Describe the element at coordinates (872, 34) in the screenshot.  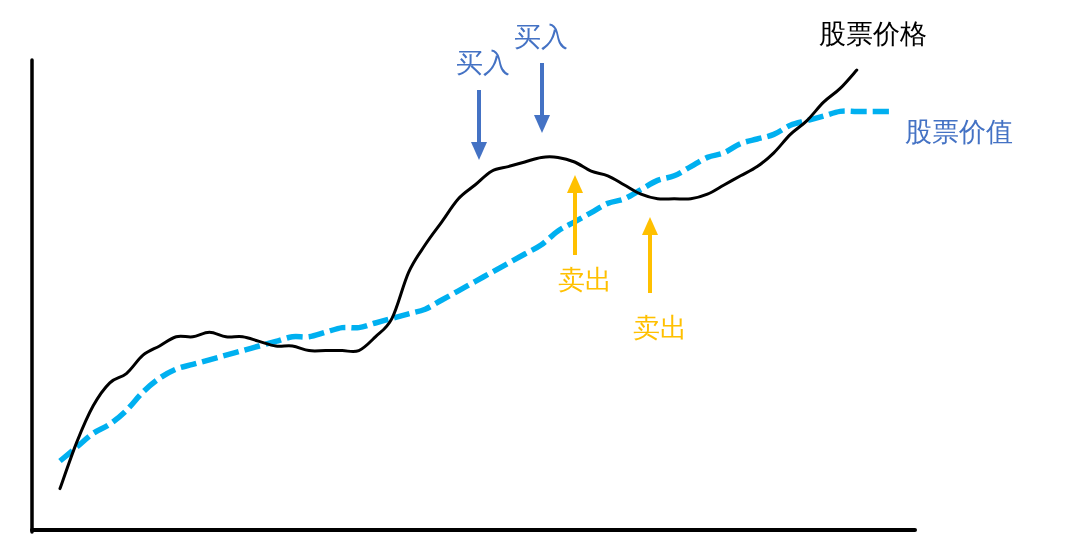
I see `series-label: 股票价格` at that location.